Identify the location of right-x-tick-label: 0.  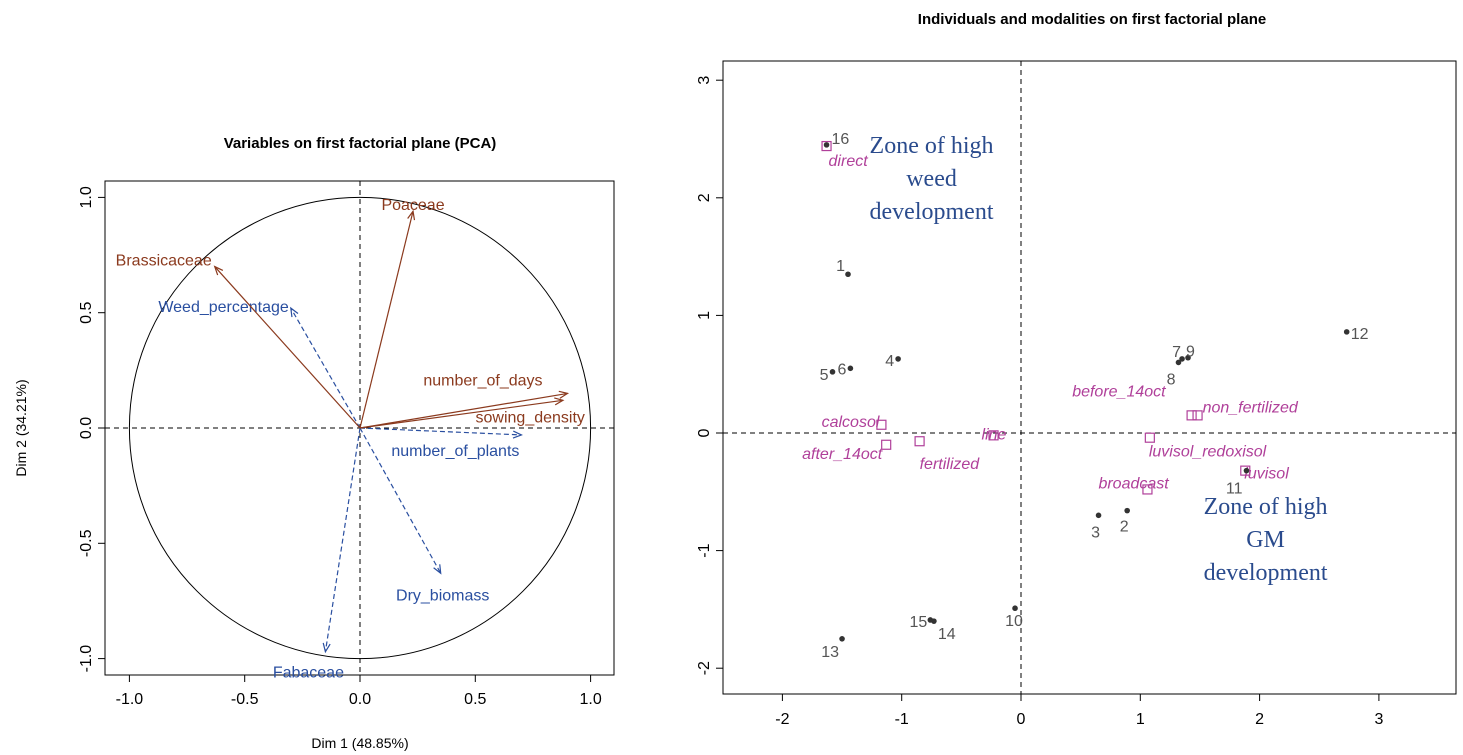
(1021, 719).